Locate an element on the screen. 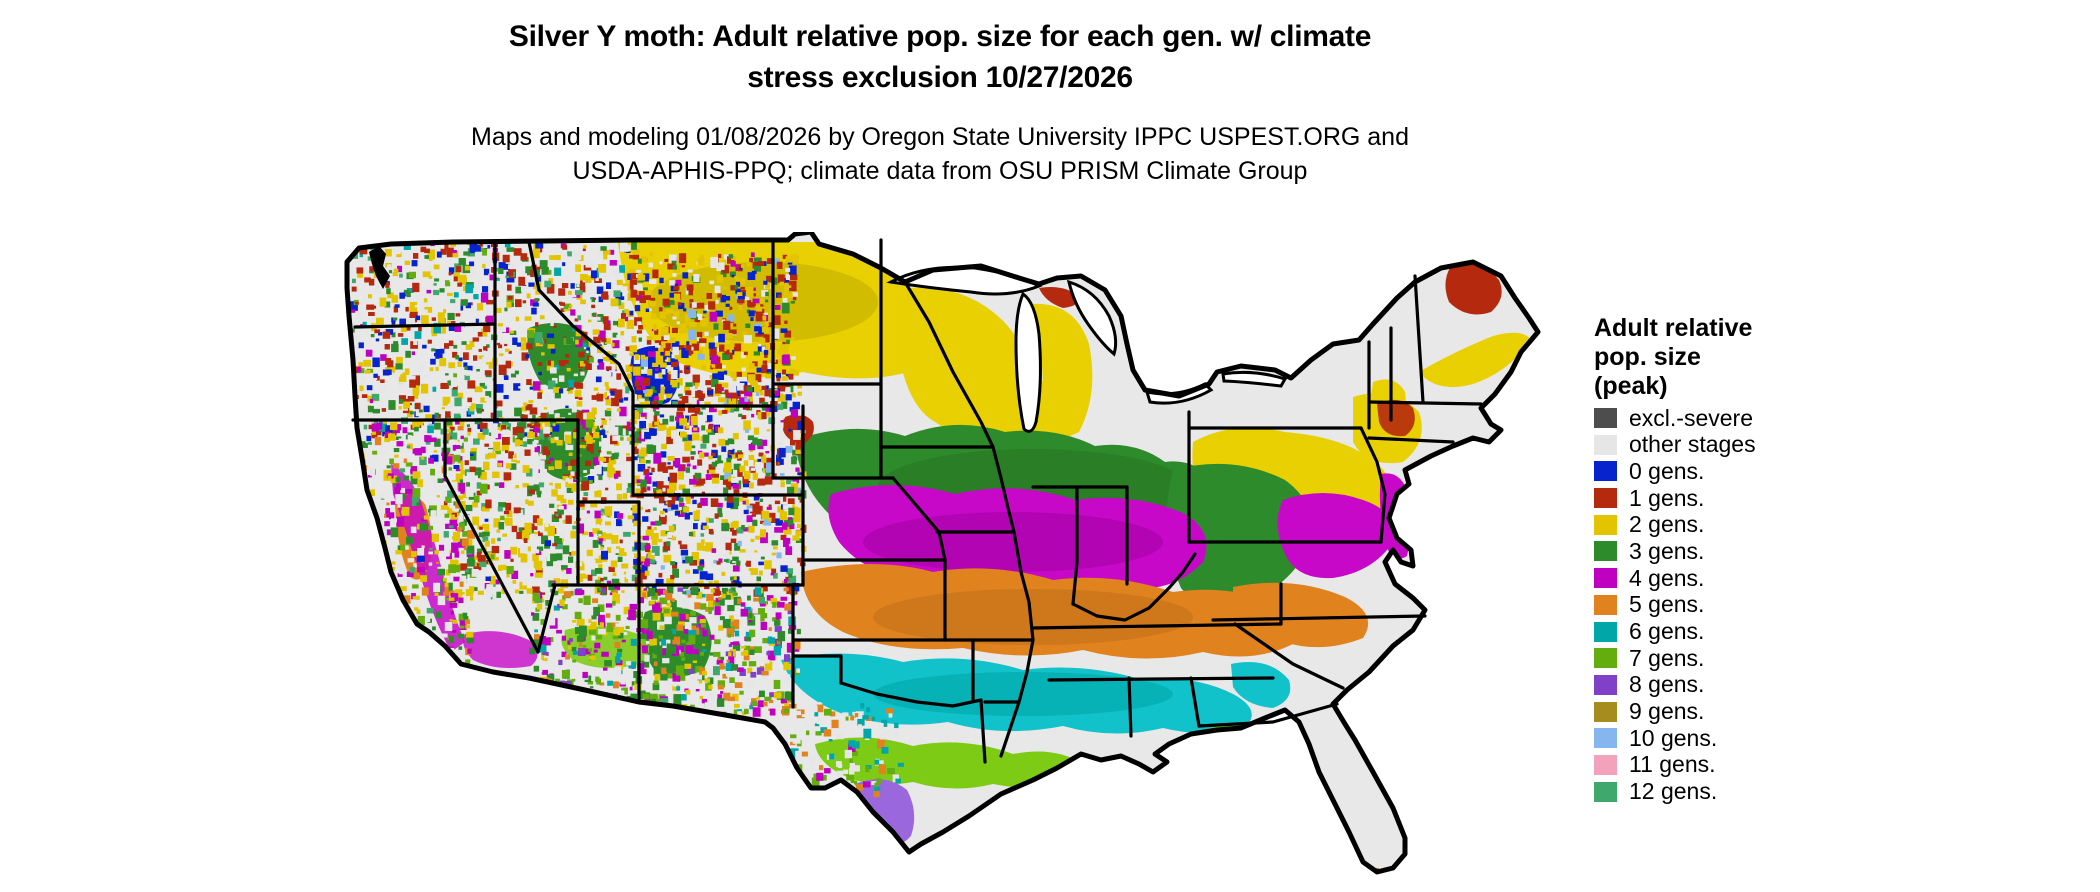 This screenshot has width=2100, height=892. legend-item-label: 10 gens. is located at coordinates (1673, 737).